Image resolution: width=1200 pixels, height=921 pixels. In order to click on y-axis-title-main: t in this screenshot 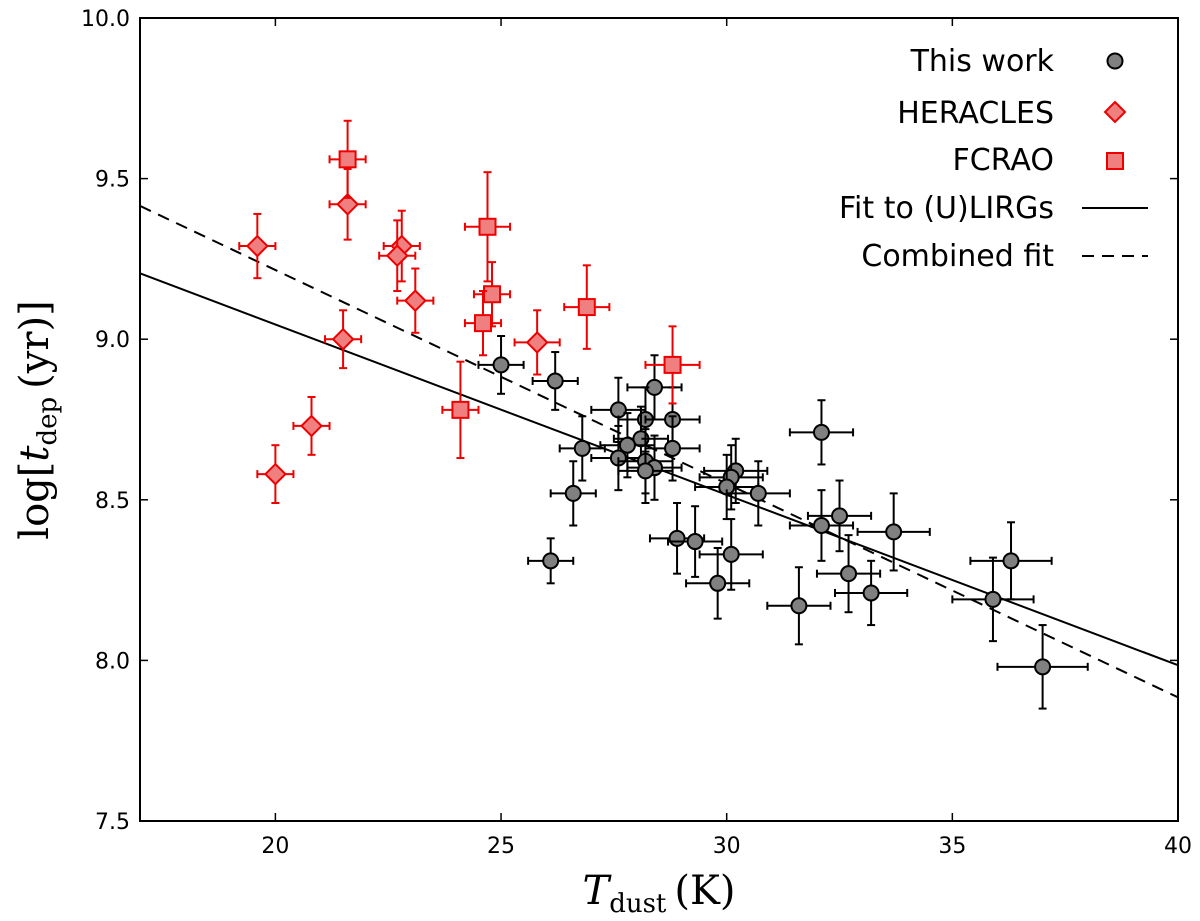, I will do `click(35, 453)`.